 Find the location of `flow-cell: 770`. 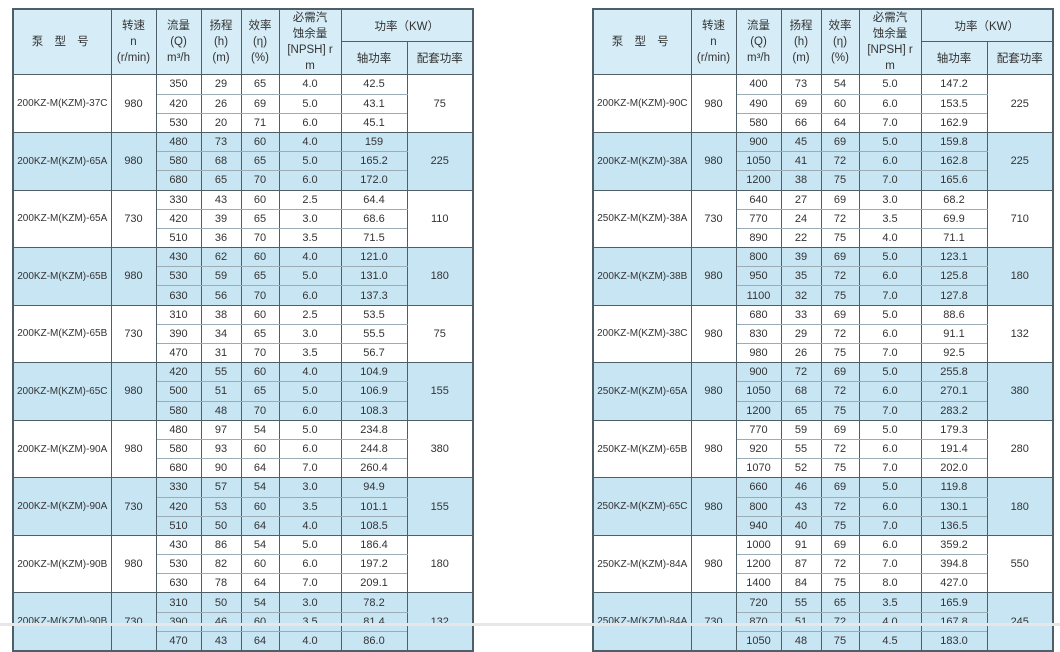

flow-cell: 770 is located at coordinates (758, 430).